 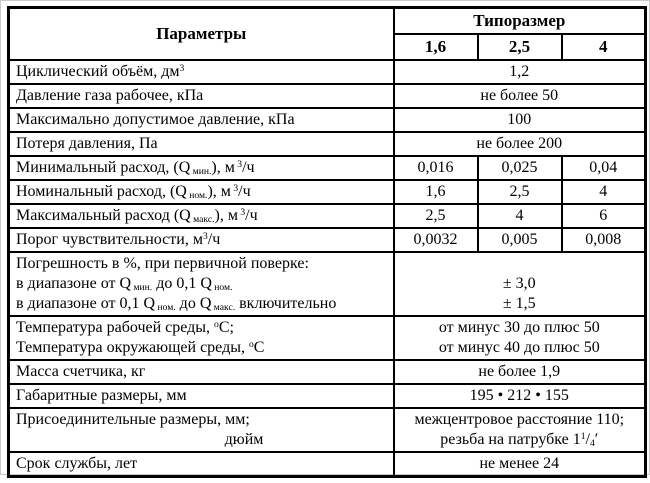 I want to click on size-header-2: 2,5, so click(x=519, y=47).